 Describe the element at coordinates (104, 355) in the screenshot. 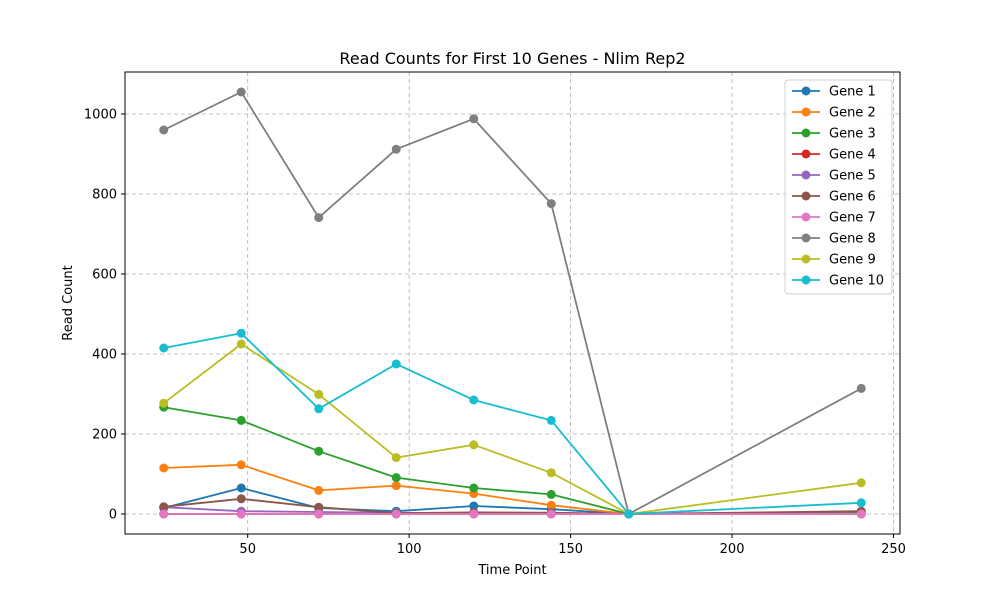

I see `y-tick-label: 400` at that location.